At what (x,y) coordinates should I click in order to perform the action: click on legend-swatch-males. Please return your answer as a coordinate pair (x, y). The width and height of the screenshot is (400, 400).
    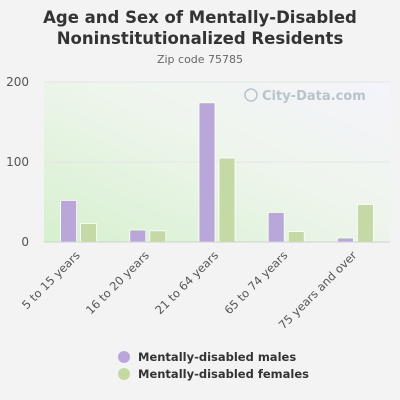
    Looking at the image, I should click on (124, 357).